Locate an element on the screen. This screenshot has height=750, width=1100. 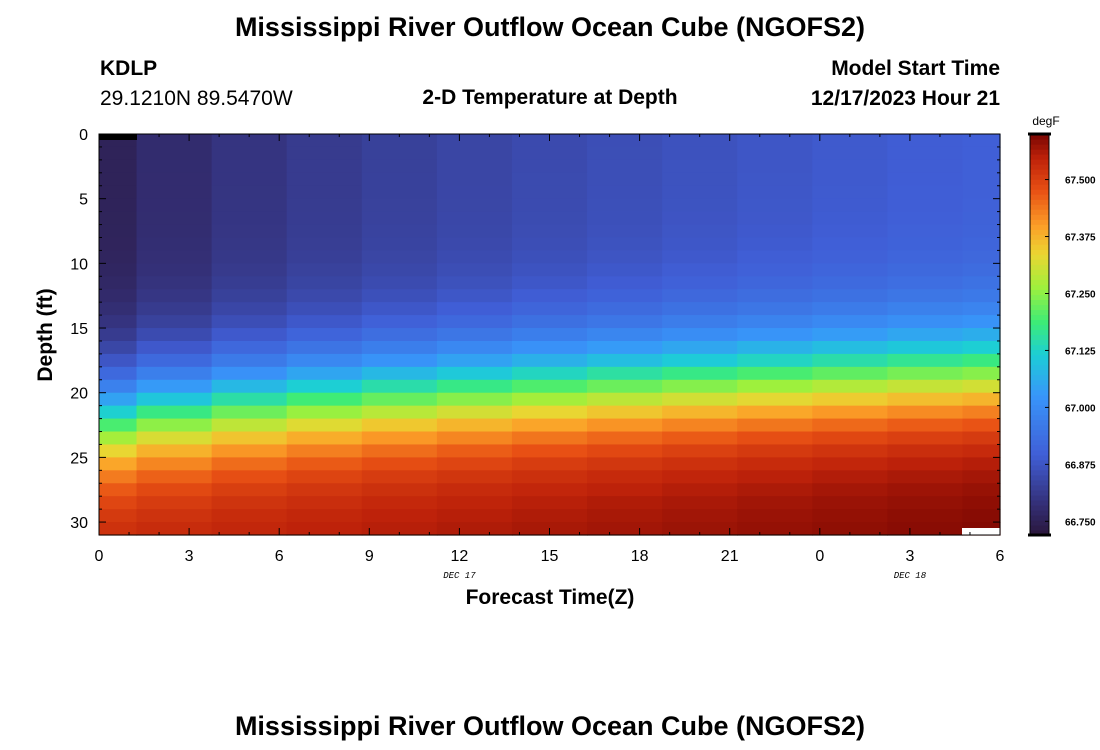
y-tick-label: 30 is located at coordinates (79, 523).